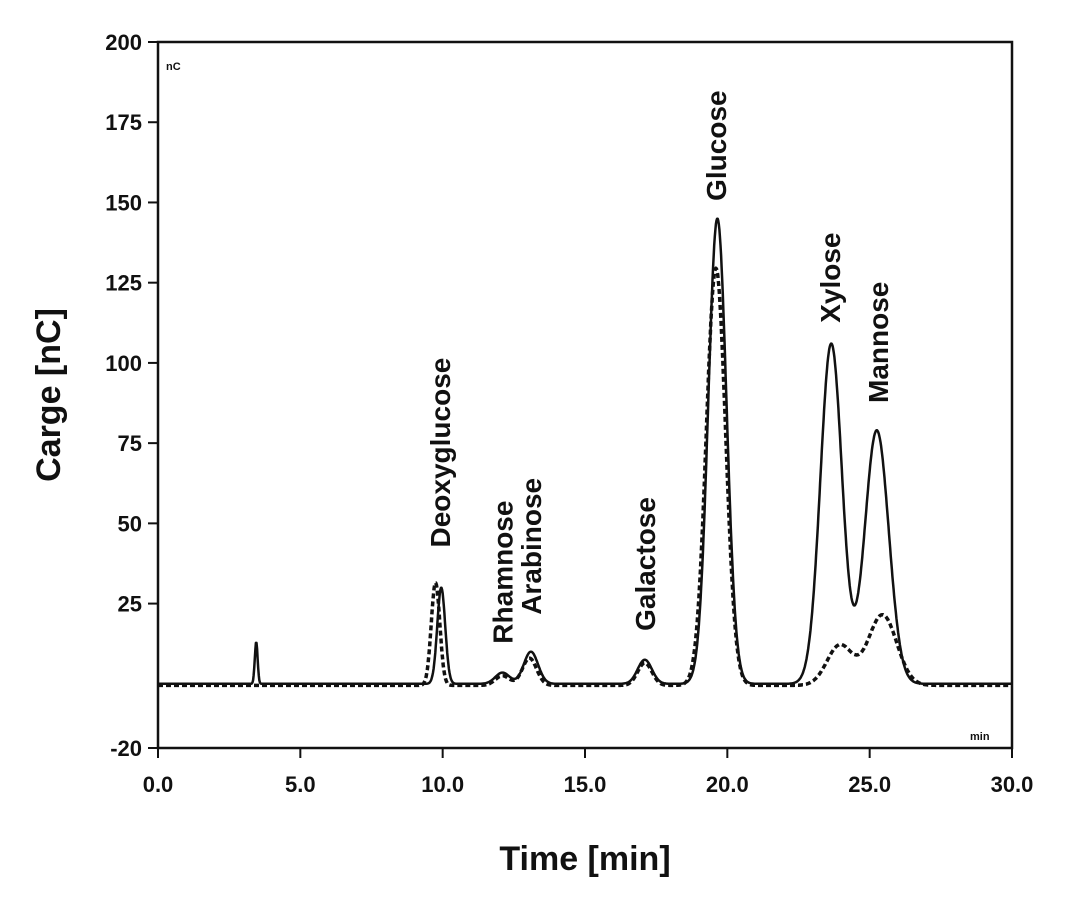 This screenshot has height=900, width=1078. Describe the element at coordinates (123, 122) in the screenshot. I see `y-tick-label: 175` at that location.